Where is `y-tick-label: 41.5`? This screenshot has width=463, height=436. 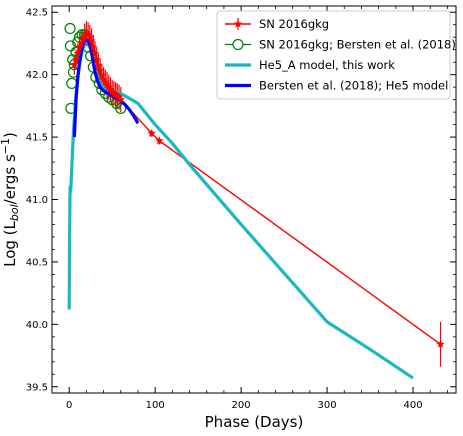
y-tick-label: 41.5 is located at coordinates (37, 138).